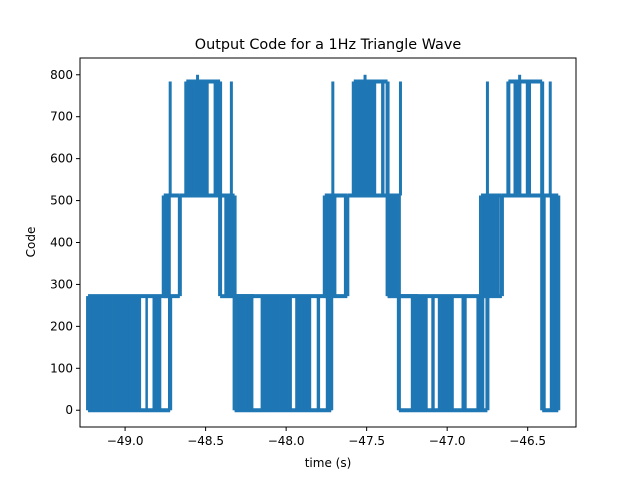  What do you see at coordinates (69, 410) in the screenshot?
I see `y-tick-label: 0` at bounding box center [69, 410].